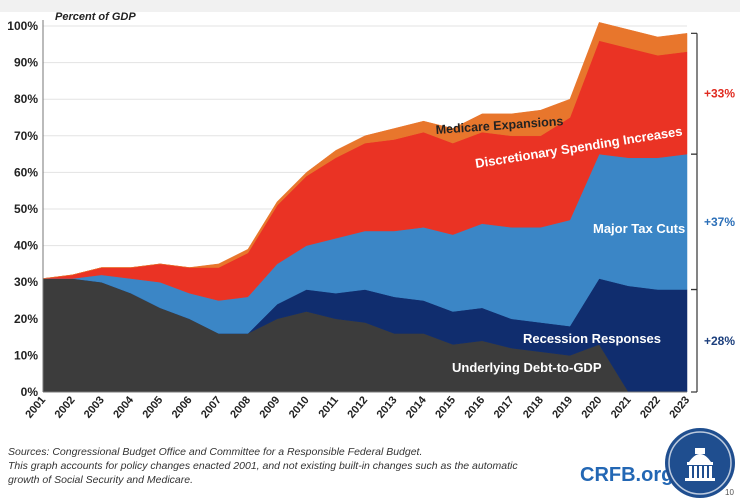 The height and width of the screenshot is (503, 740). What do you see at coordinates (370, 6) in the screenshot?
I see `top-strip` at bounding box center [370, 6].